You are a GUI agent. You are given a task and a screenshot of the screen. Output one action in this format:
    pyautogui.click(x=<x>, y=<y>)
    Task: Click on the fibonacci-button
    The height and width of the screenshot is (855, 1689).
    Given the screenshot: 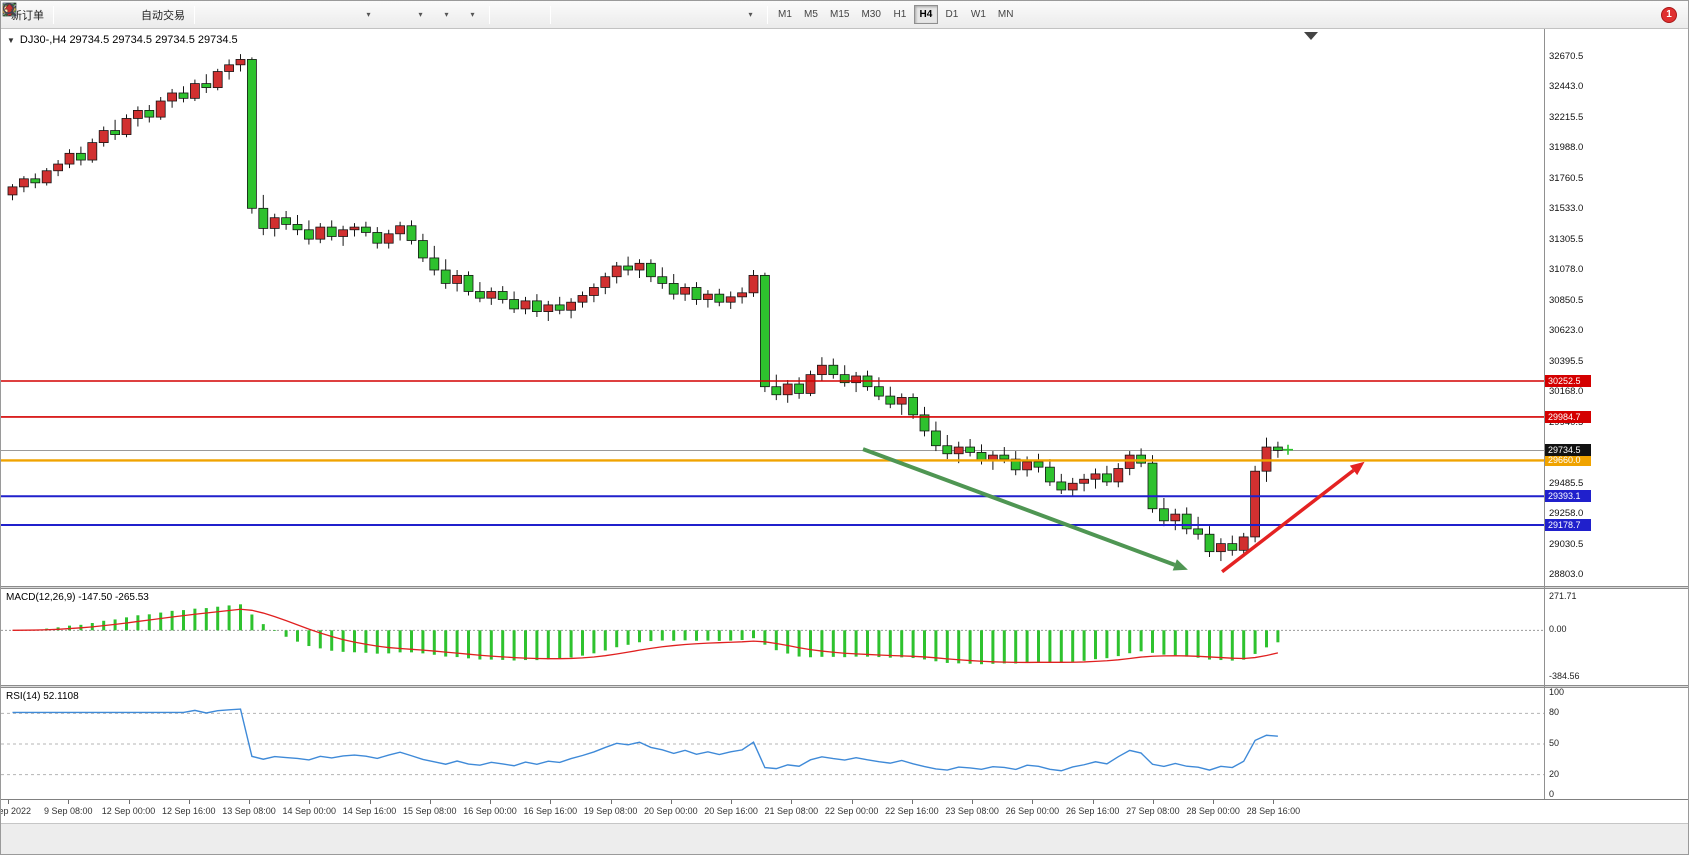 What is the action you would take?
    pyautogui.click(x=343, y=15)
    